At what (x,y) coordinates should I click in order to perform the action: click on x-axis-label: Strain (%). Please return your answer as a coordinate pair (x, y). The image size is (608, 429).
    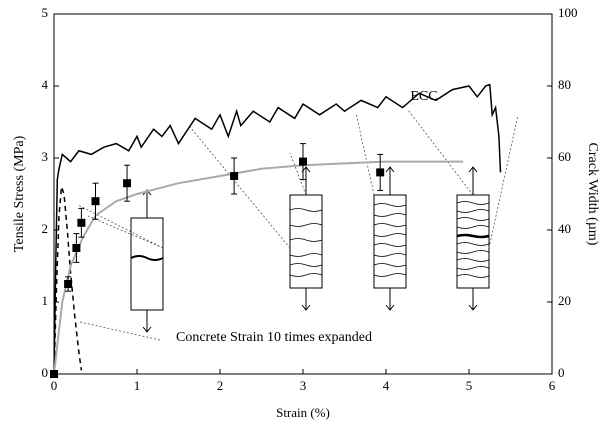
    Looking at the image, I should click on (303, 412).